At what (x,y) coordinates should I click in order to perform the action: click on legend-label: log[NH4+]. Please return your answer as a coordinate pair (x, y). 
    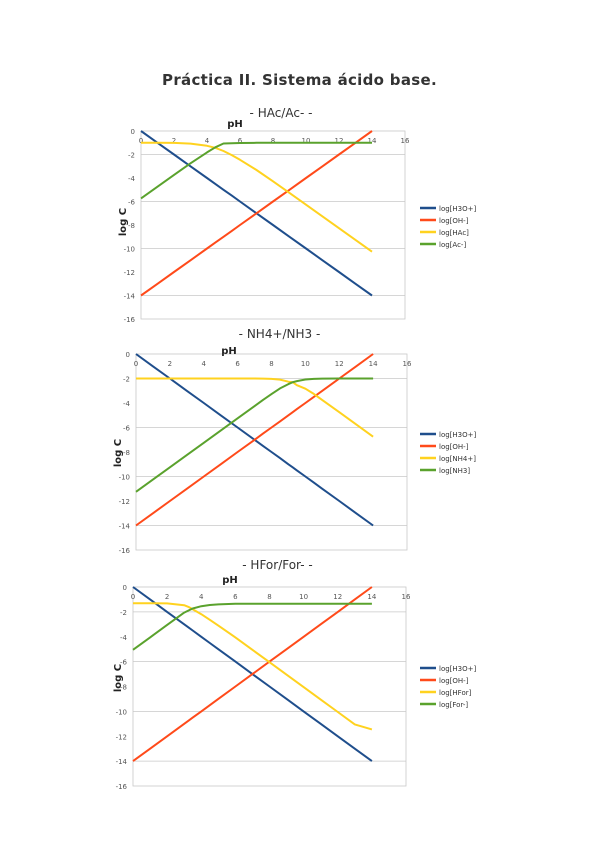
    Looking at the image, I should click on (457, 459).